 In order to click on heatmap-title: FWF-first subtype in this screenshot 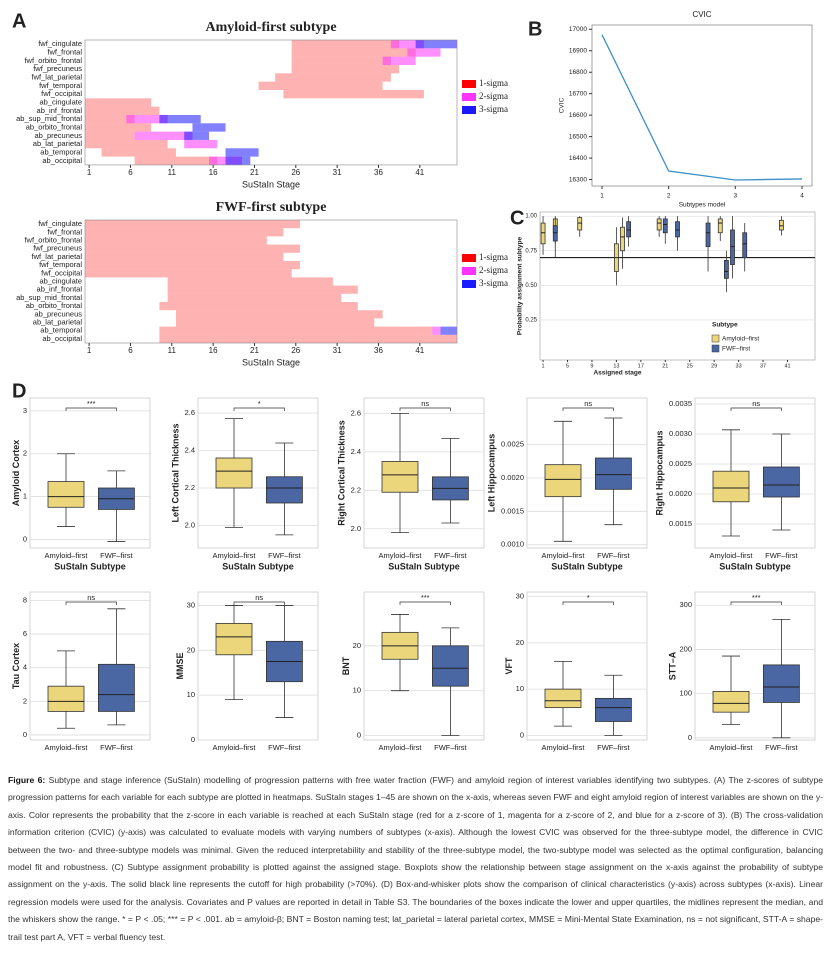, I will do `click(271, 207)`.